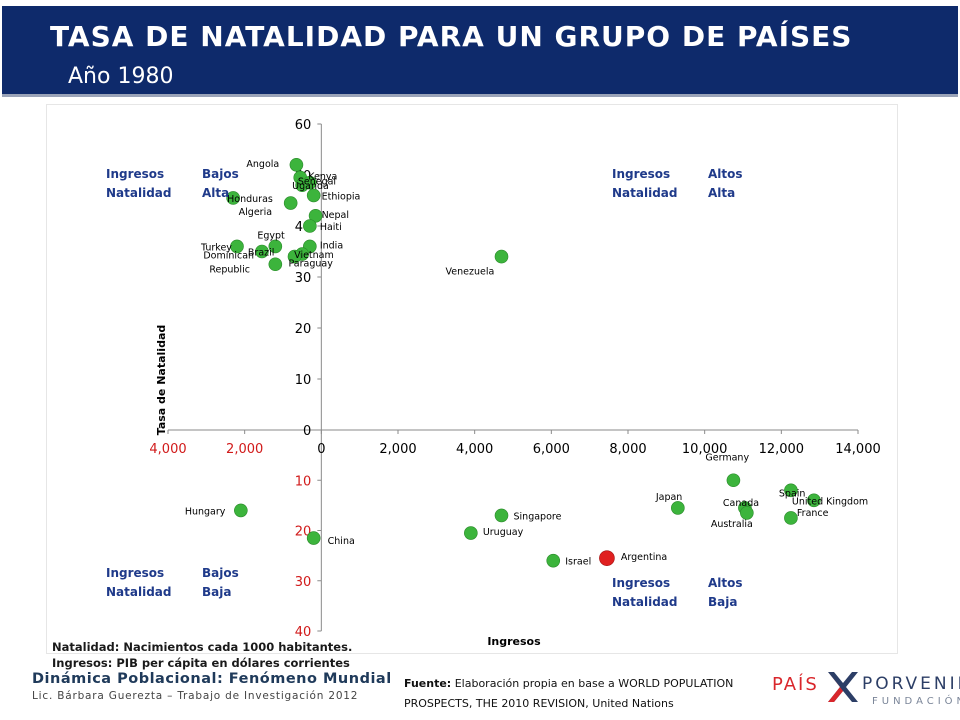 The height and width of the screenshot is (720, 960). Describe the element at coordinates (627, 449) in the screenshot. I see `x-tick-label: 8,000` at that location.